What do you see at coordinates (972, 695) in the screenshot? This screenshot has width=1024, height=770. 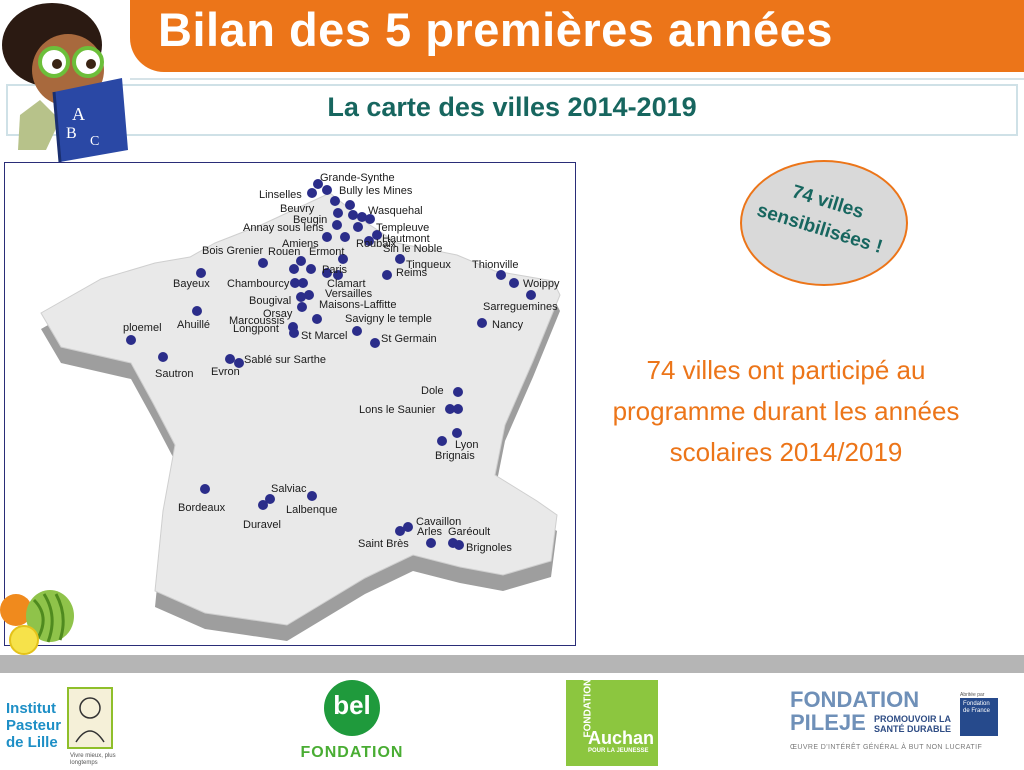 I see `pileje-abrite-label: Abritée par` at bounding box center [972, 695].